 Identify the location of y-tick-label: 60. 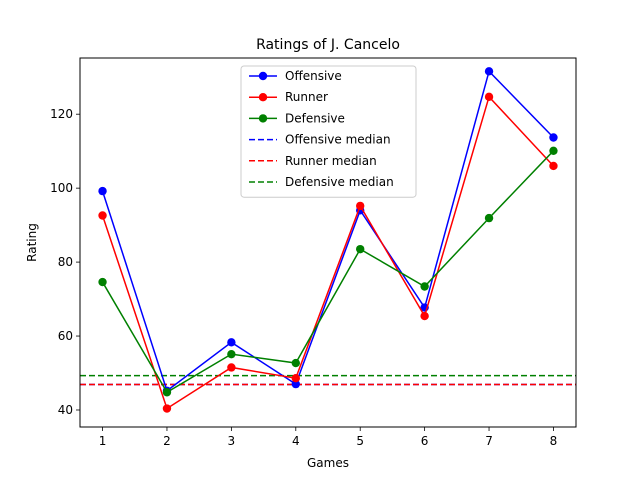
(65, 336).